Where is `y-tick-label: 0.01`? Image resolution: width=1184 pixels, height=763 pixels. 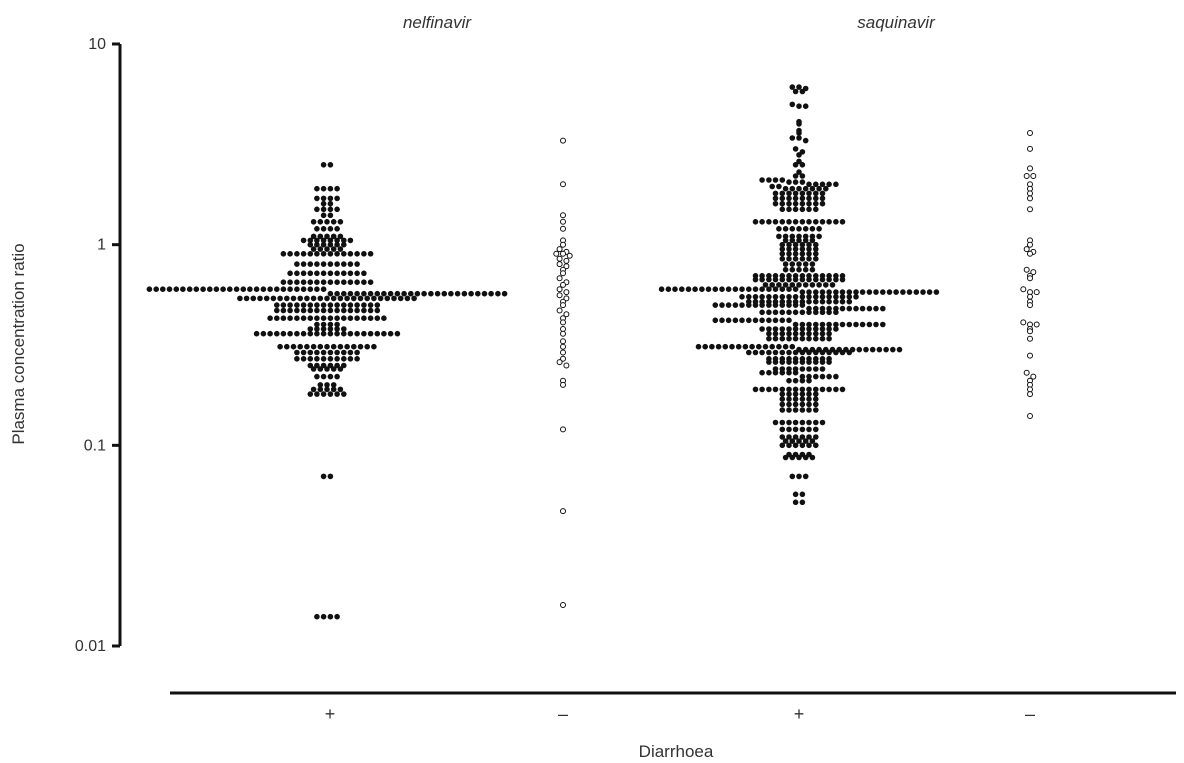 y-tick-label: 0.01 is located at coordinates (90, 646).